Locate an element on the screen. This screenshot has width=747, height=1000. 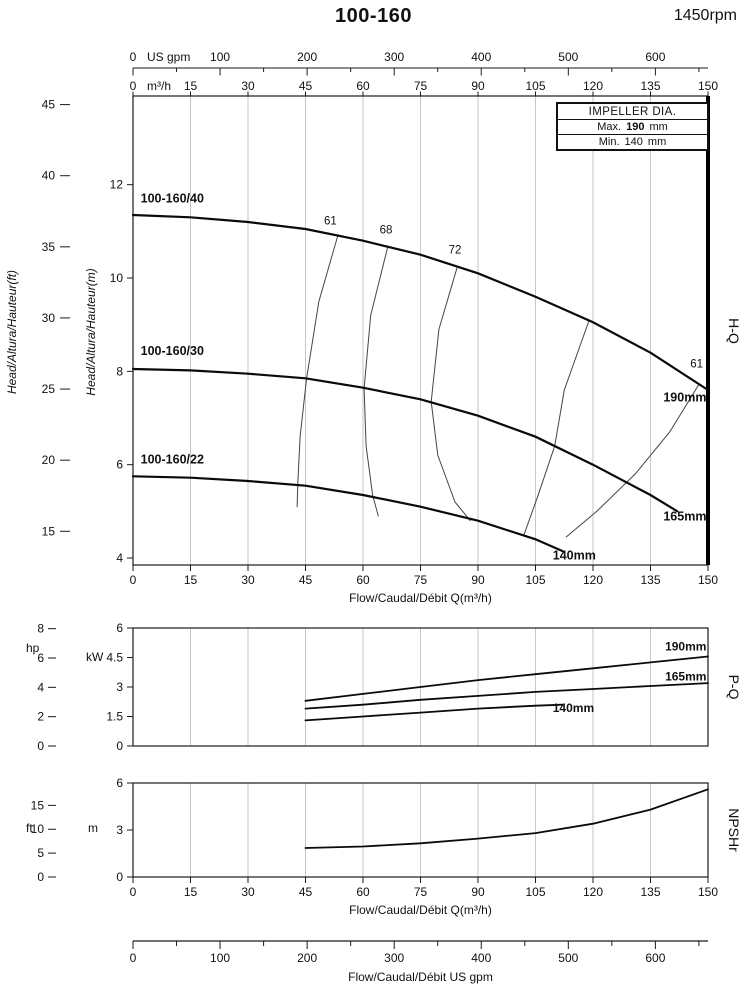
top-gpm-tick-label: 0 is located at coordinates (133, 57).